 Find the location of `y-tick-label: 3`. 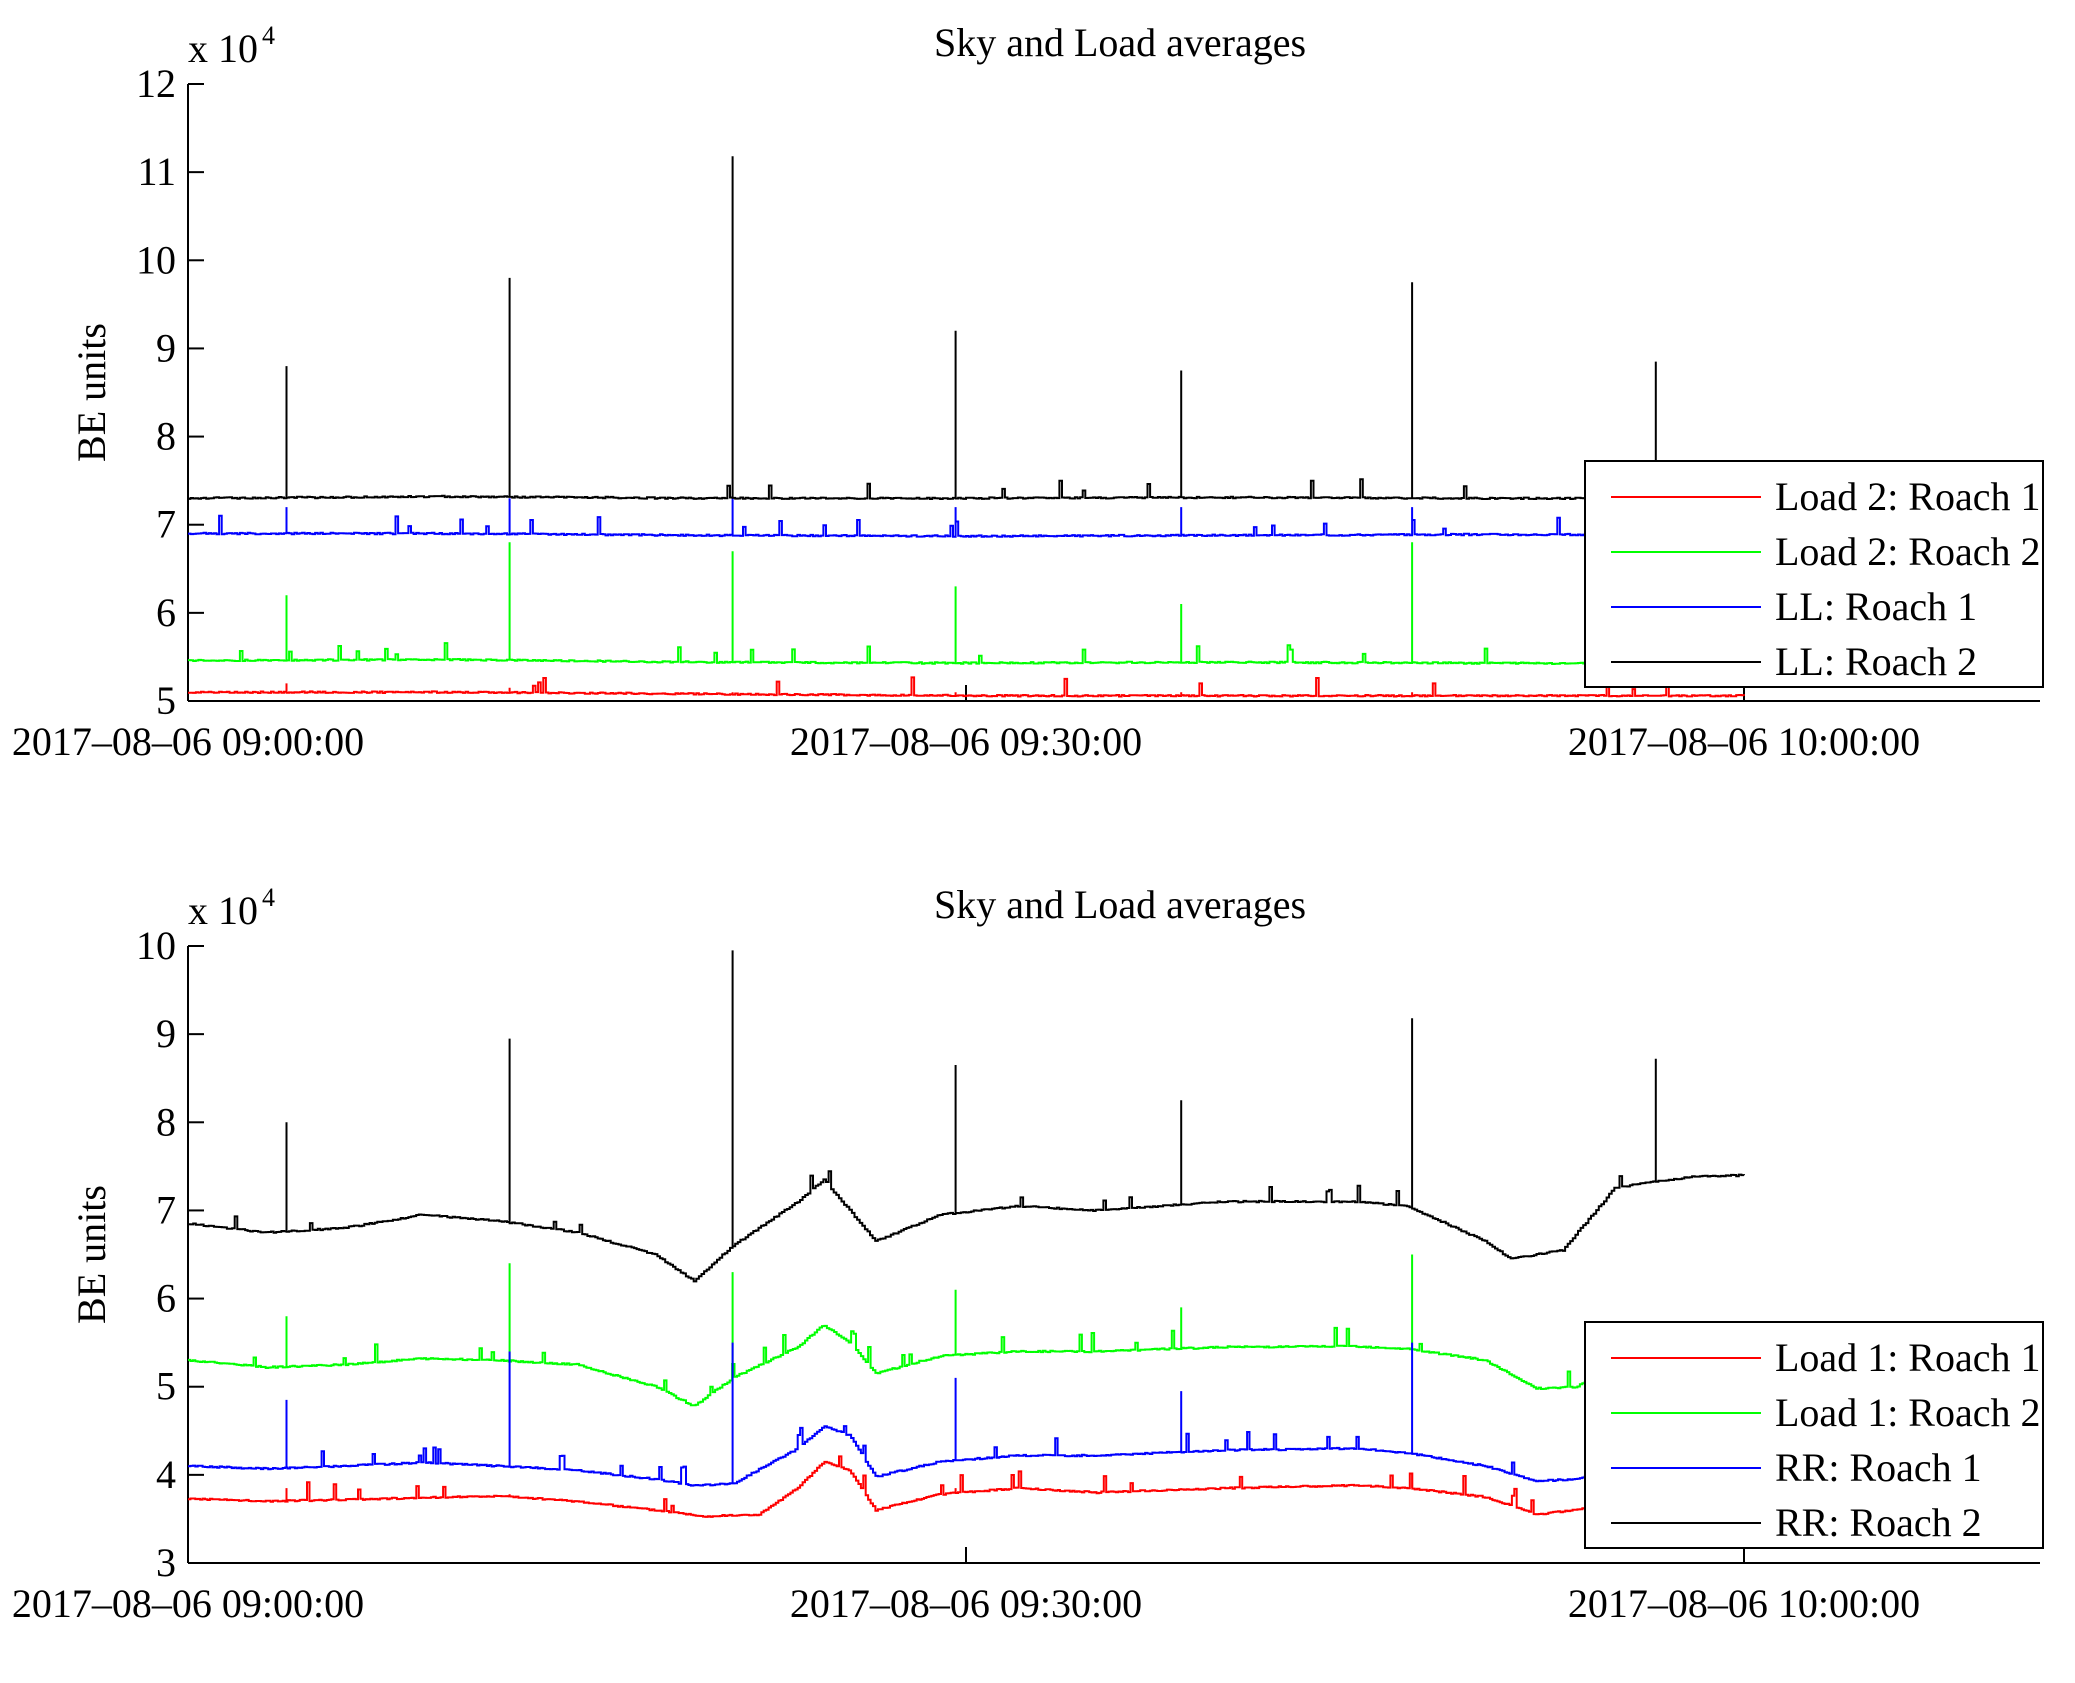

y-tick-label: 3 is located at coordinates (166, 1562).